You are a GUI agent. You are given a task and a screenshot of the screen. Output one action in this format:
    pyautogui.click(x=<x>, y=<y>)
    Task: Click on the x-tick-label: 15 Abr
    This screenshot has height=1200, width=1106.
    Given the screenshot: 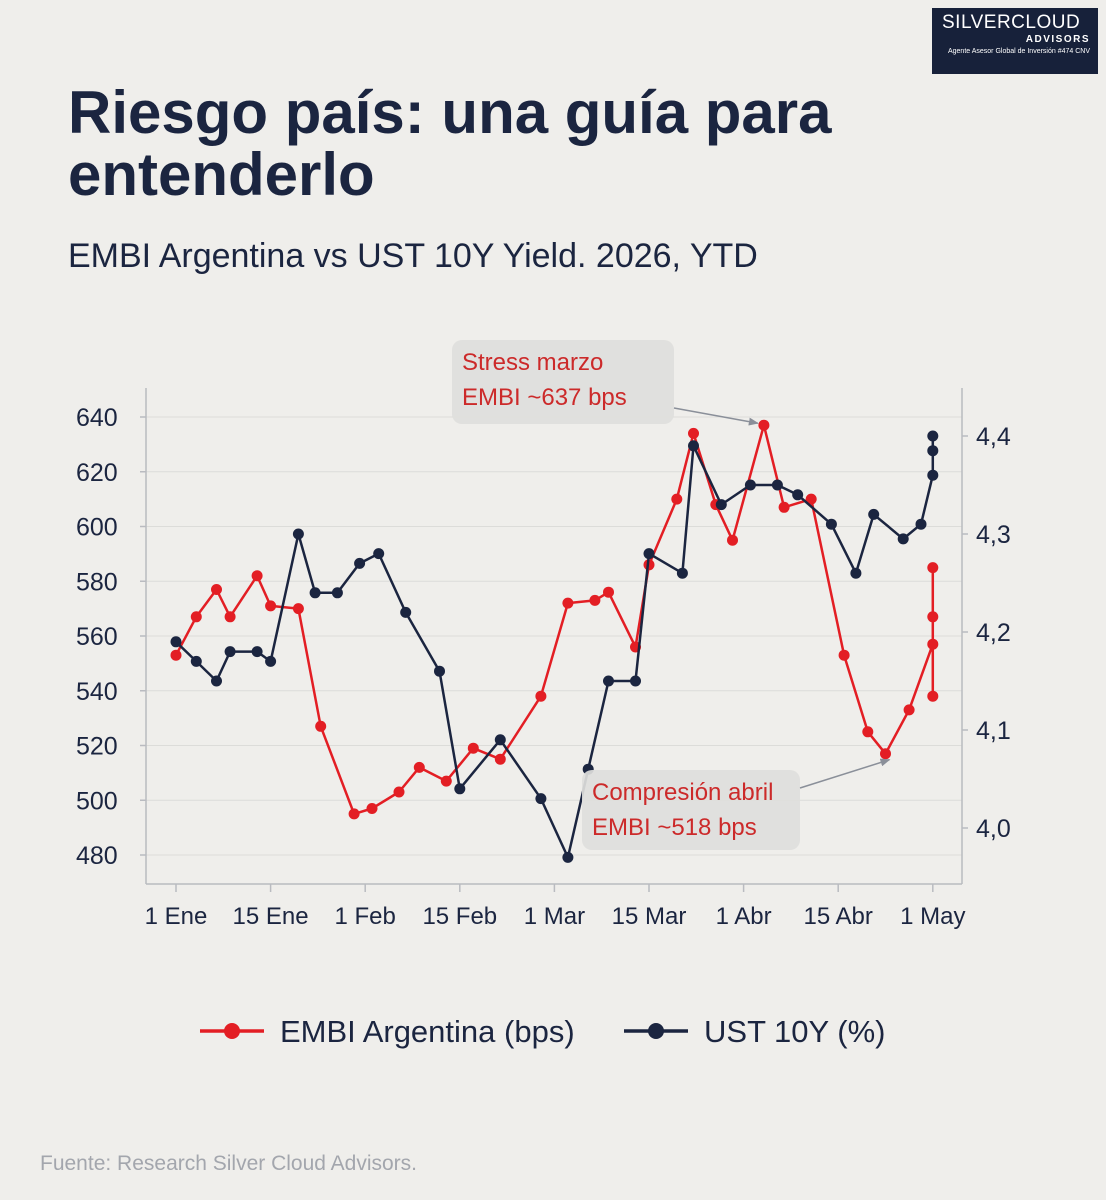 What is the action you would take?
    pyautogui.click(x=838, y=916)
    